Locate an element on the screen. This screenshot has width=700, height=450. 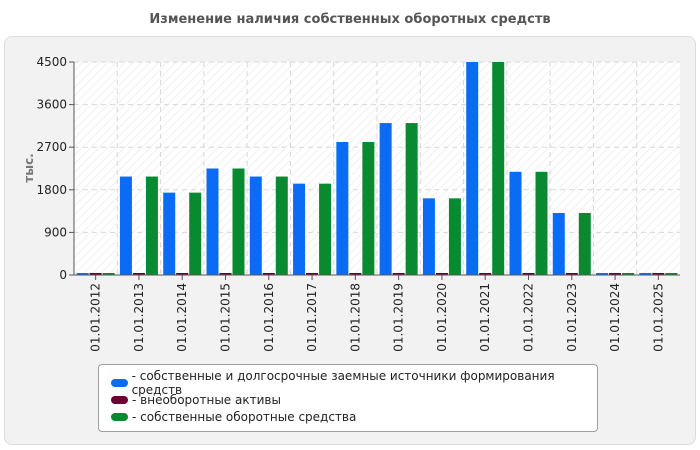
x-tick-label: 01.01.2012 is located at coordinates (96, 317).